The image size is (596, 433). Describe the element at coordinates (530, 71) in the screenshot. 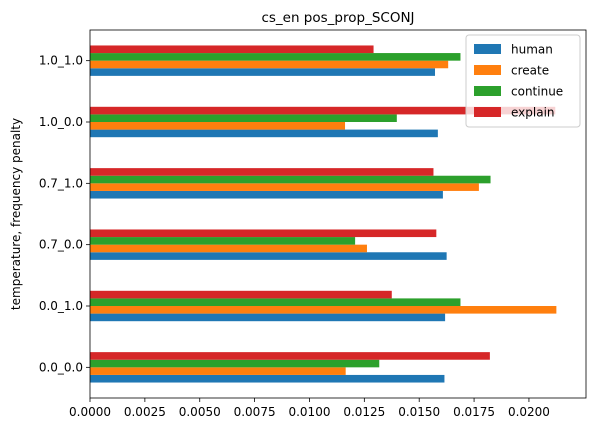

I see `legend-label-create: create` at that location.